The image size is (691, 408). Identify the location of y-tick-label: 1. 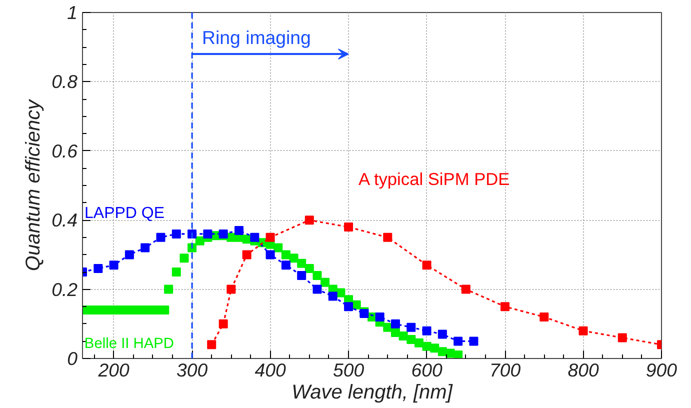
(72, 12).